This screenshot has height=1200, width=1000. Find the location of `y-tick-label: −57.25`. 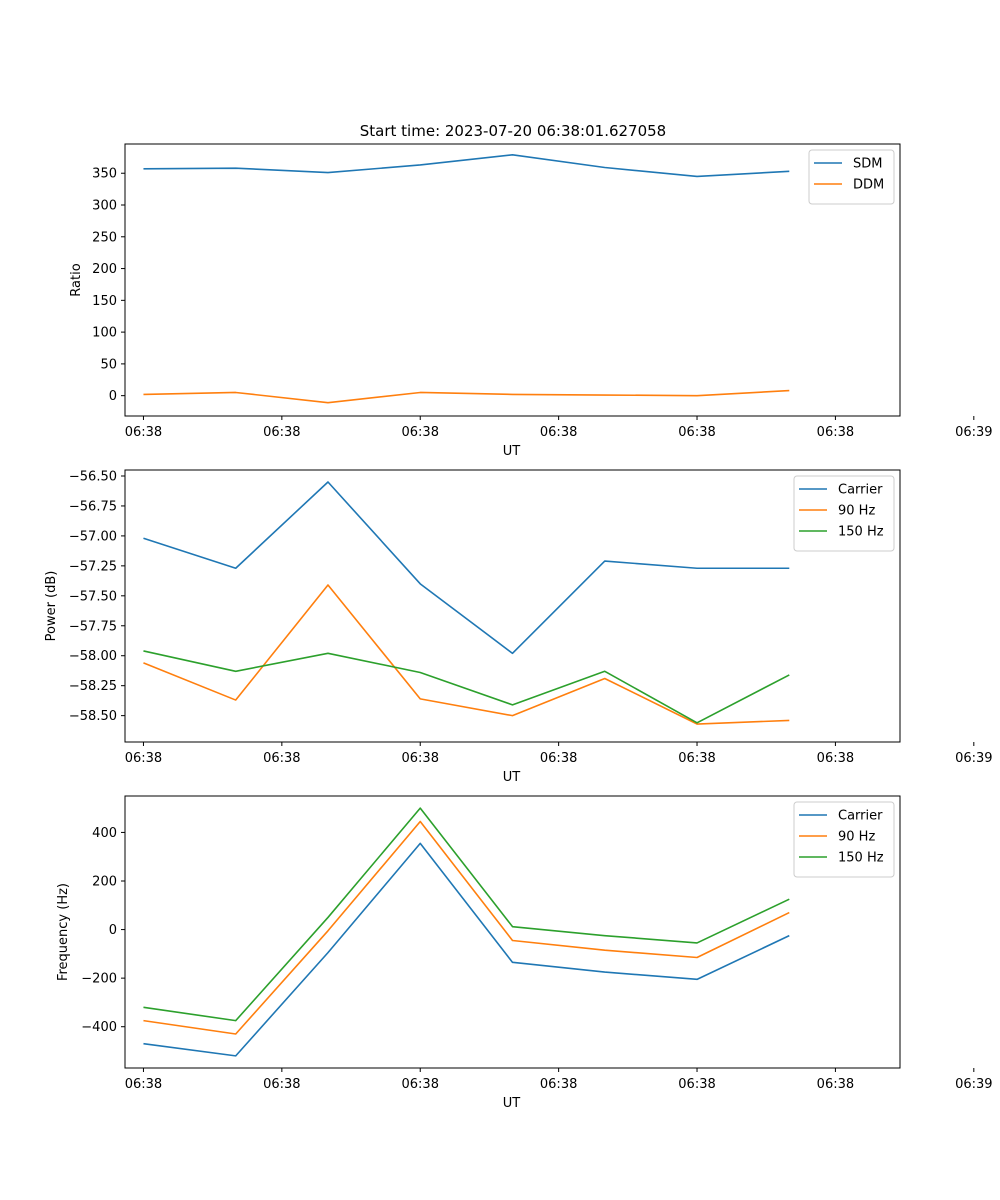

y-tick-label: −57.25 is located at coordinates (93, 566).